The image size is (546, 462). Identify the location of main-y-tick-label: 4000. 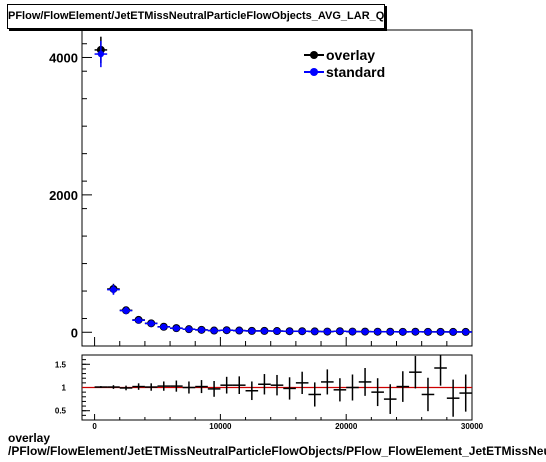
(63, 57).